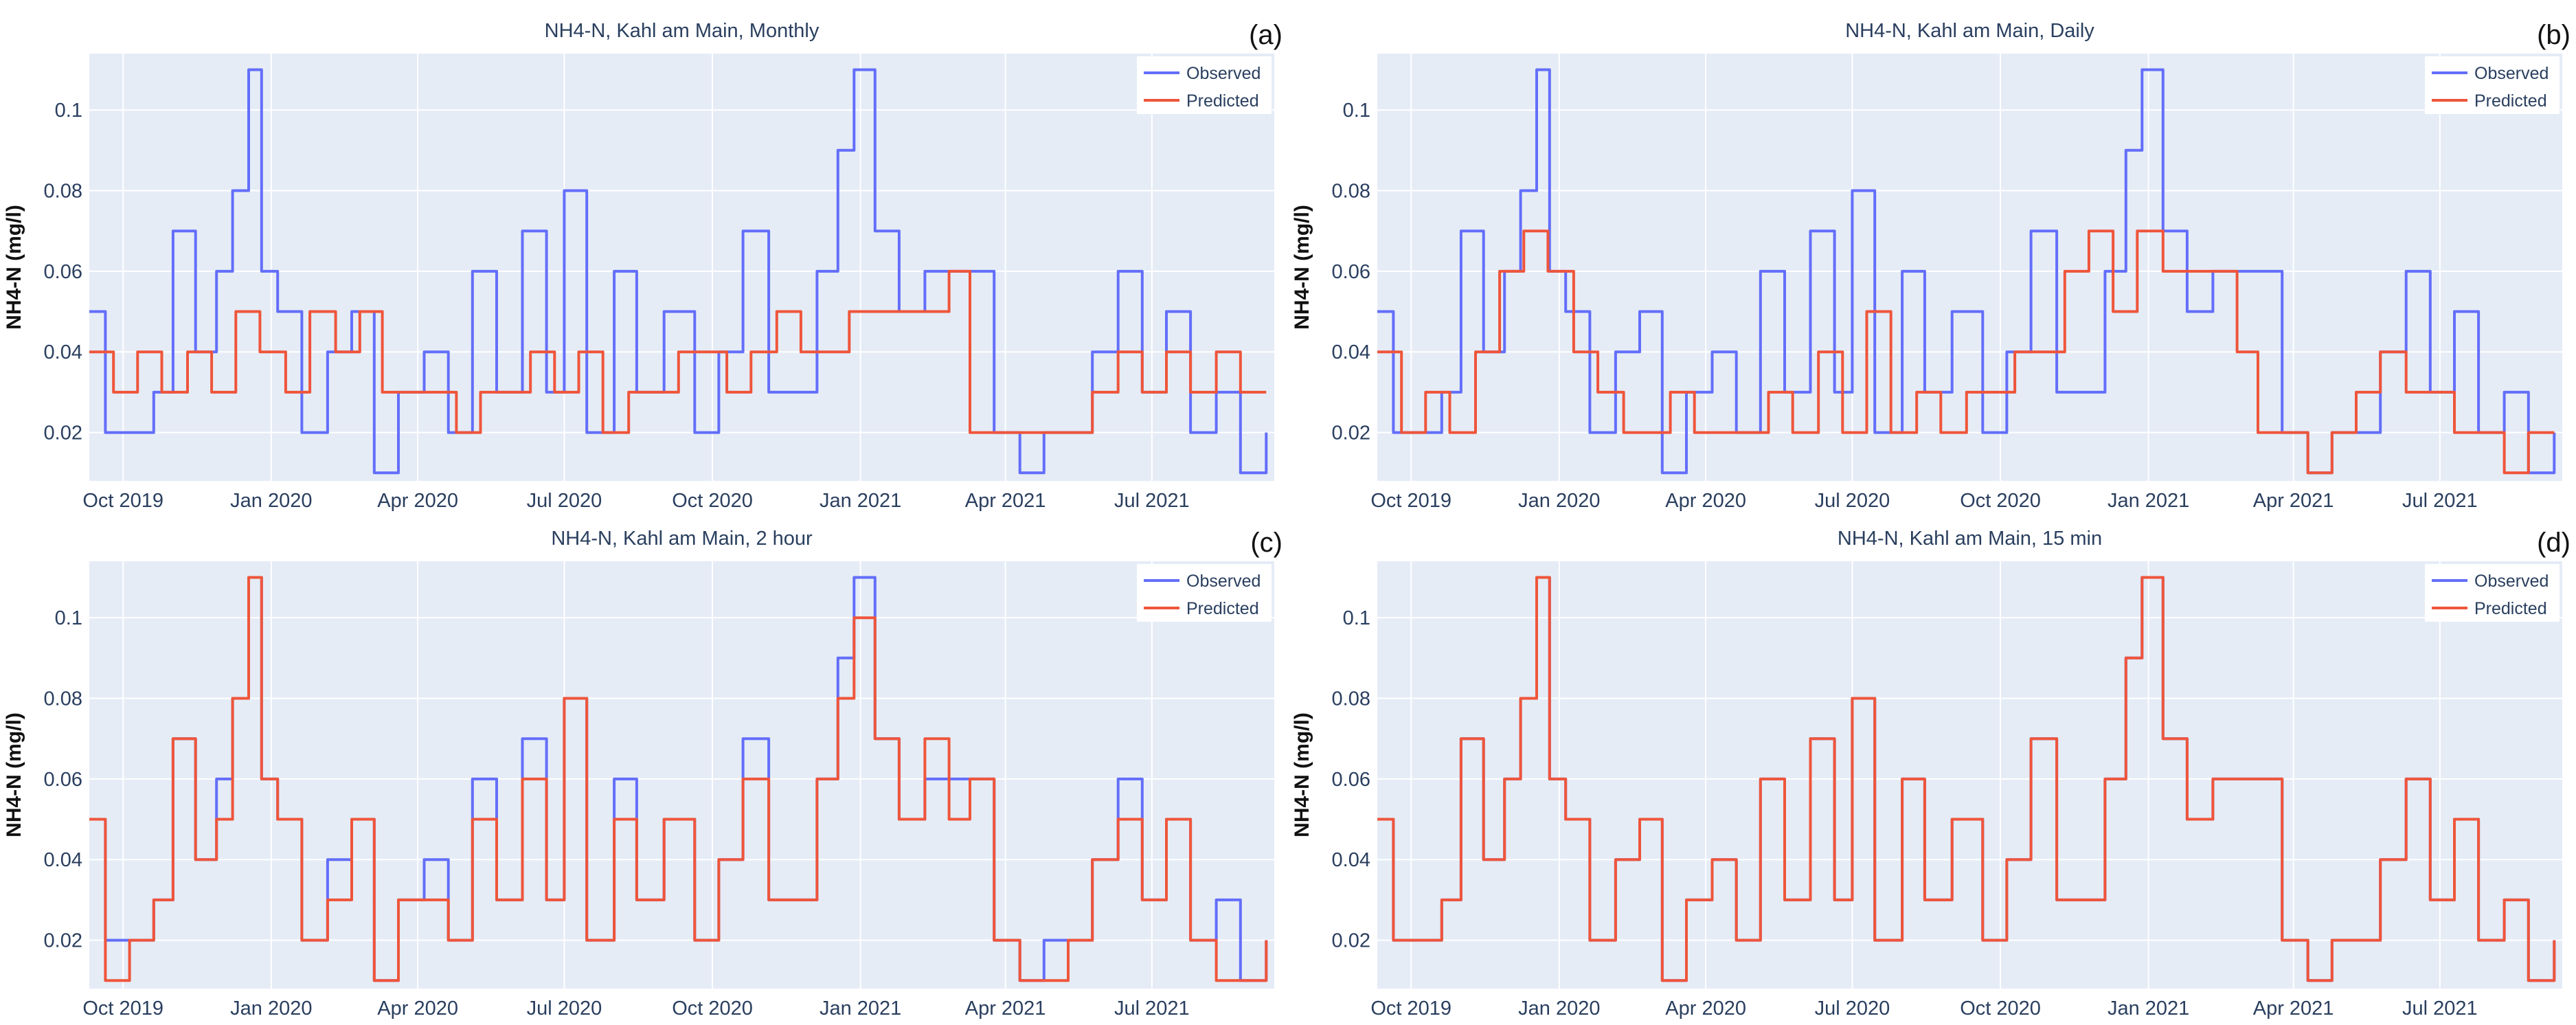 Image resolution: width=2576 pixels, height=1025 pixels. Describe the element at coordinates (1266, 543) in the screenshot. I see `panel-label: (c)` at that location.